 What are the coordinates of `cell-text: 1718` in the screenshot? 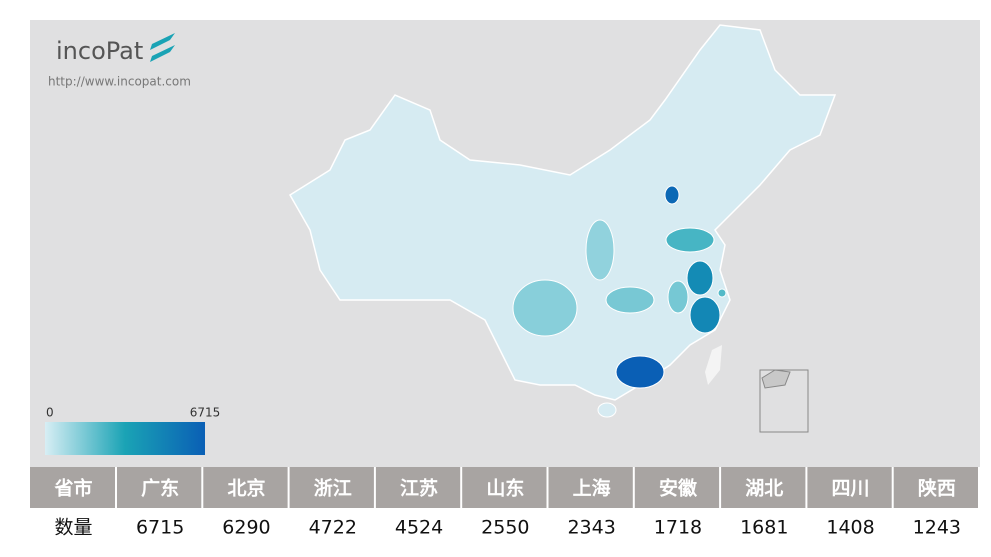 It's located at (678, 528).